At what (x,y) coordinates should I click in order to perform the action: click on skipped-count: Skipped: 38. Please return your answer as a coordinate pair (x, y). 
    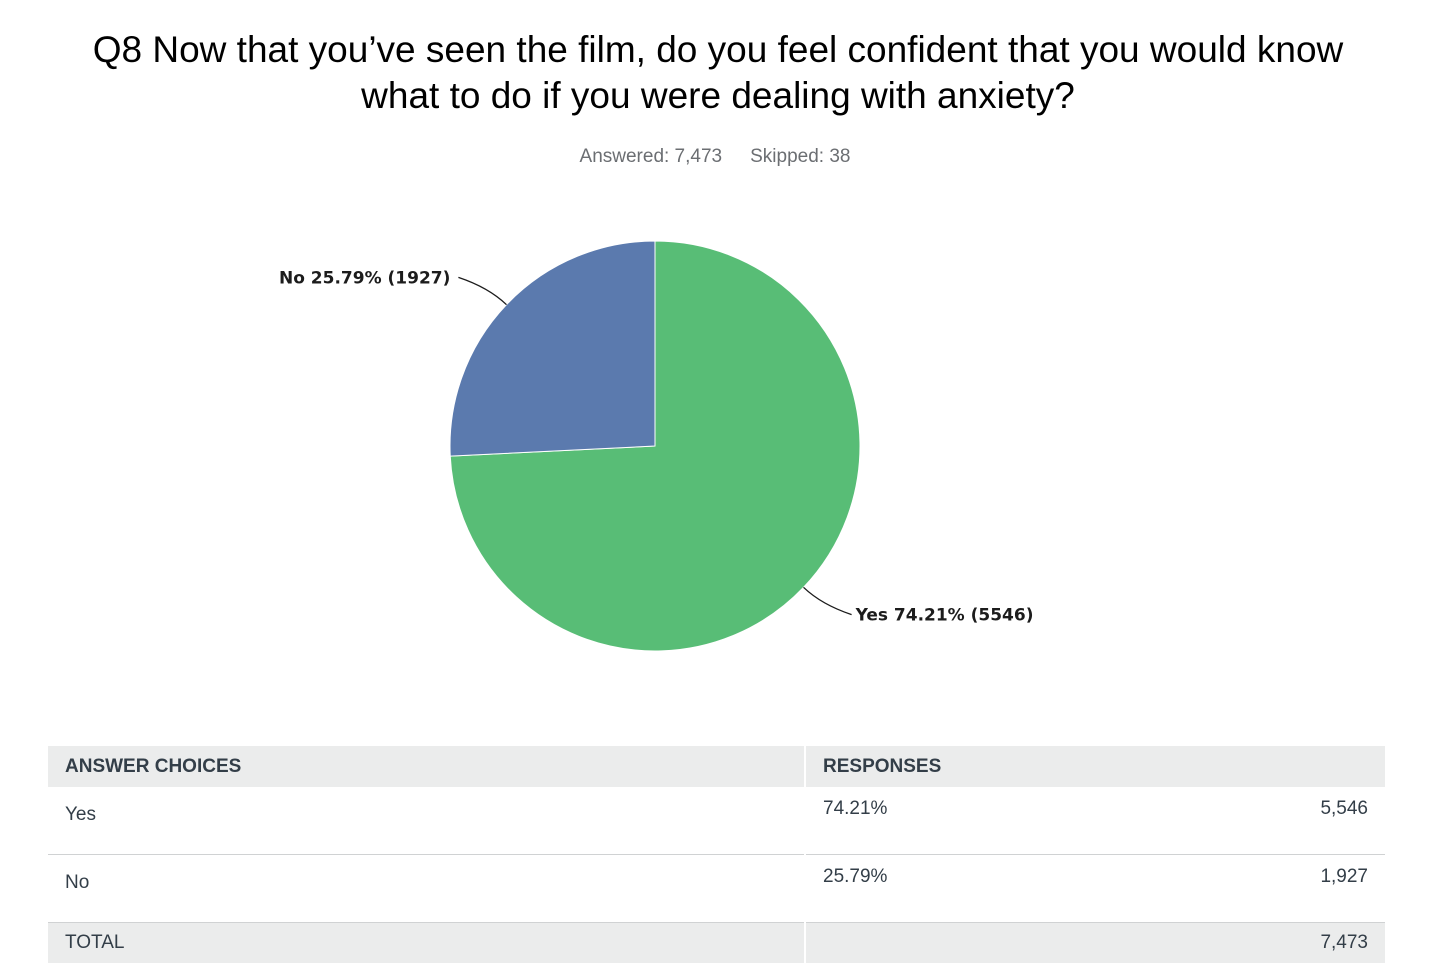
    Looking at the image, I should click on (800, 156).